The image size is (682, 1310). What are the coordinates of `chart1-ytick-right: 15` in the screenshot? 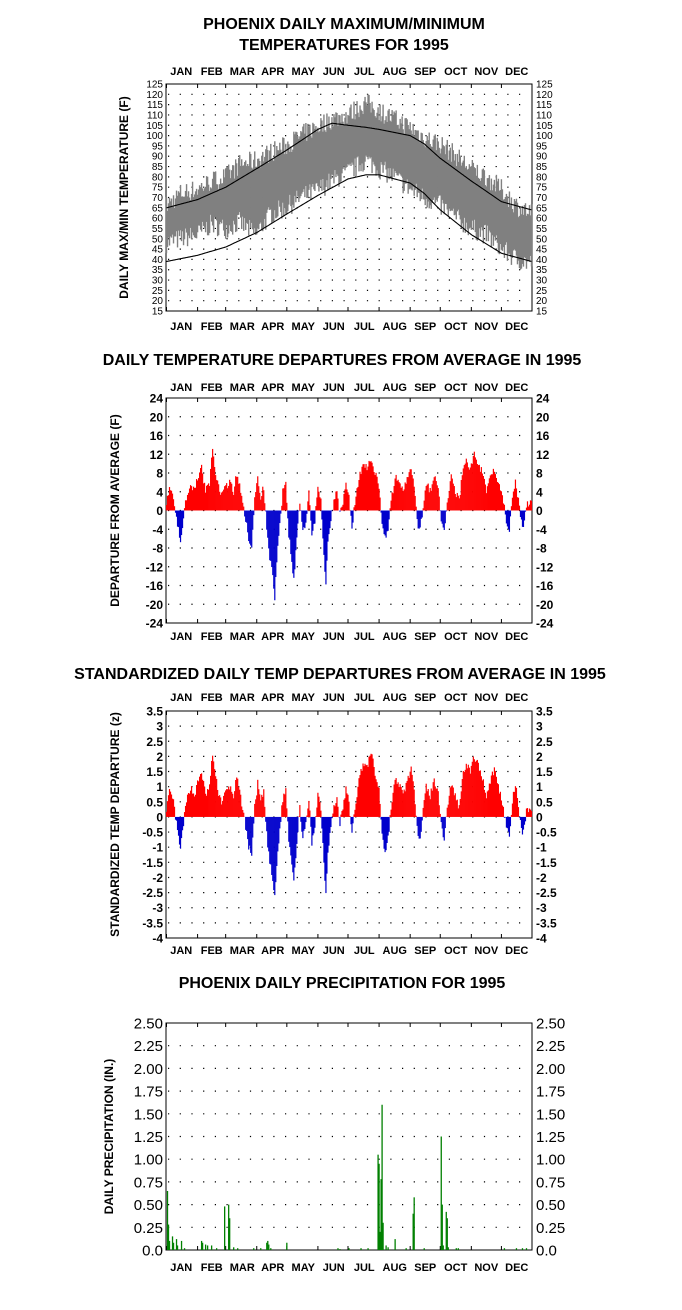 It's located at (542, 312).